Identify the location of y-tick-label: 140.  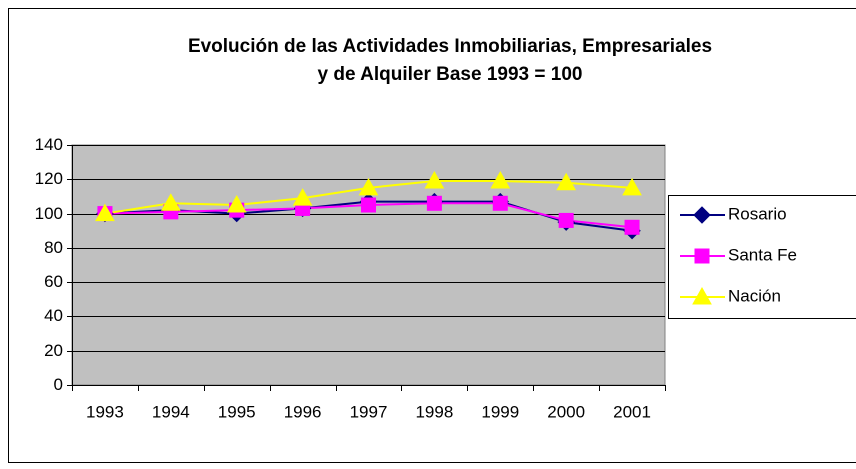
(49, 144).